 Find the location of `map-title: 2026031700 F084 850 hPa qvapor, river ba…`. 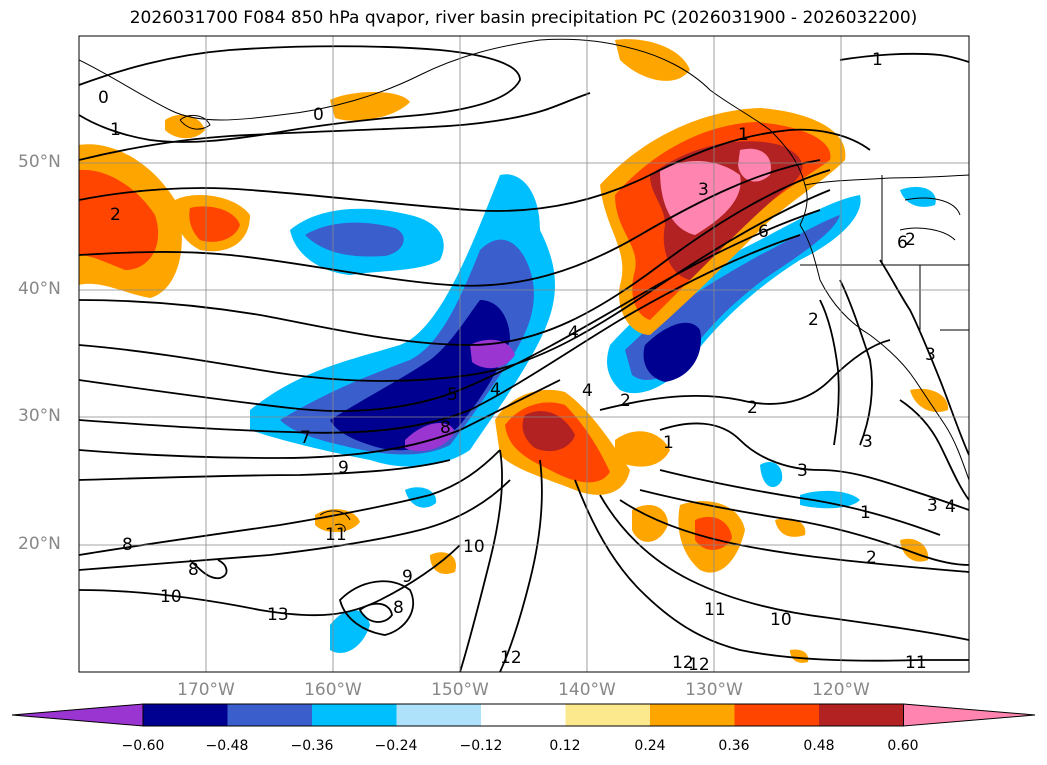

map-title: 2026031700 F084 850 hPa qvapor, river ba… is located at coordinates (523, 18).